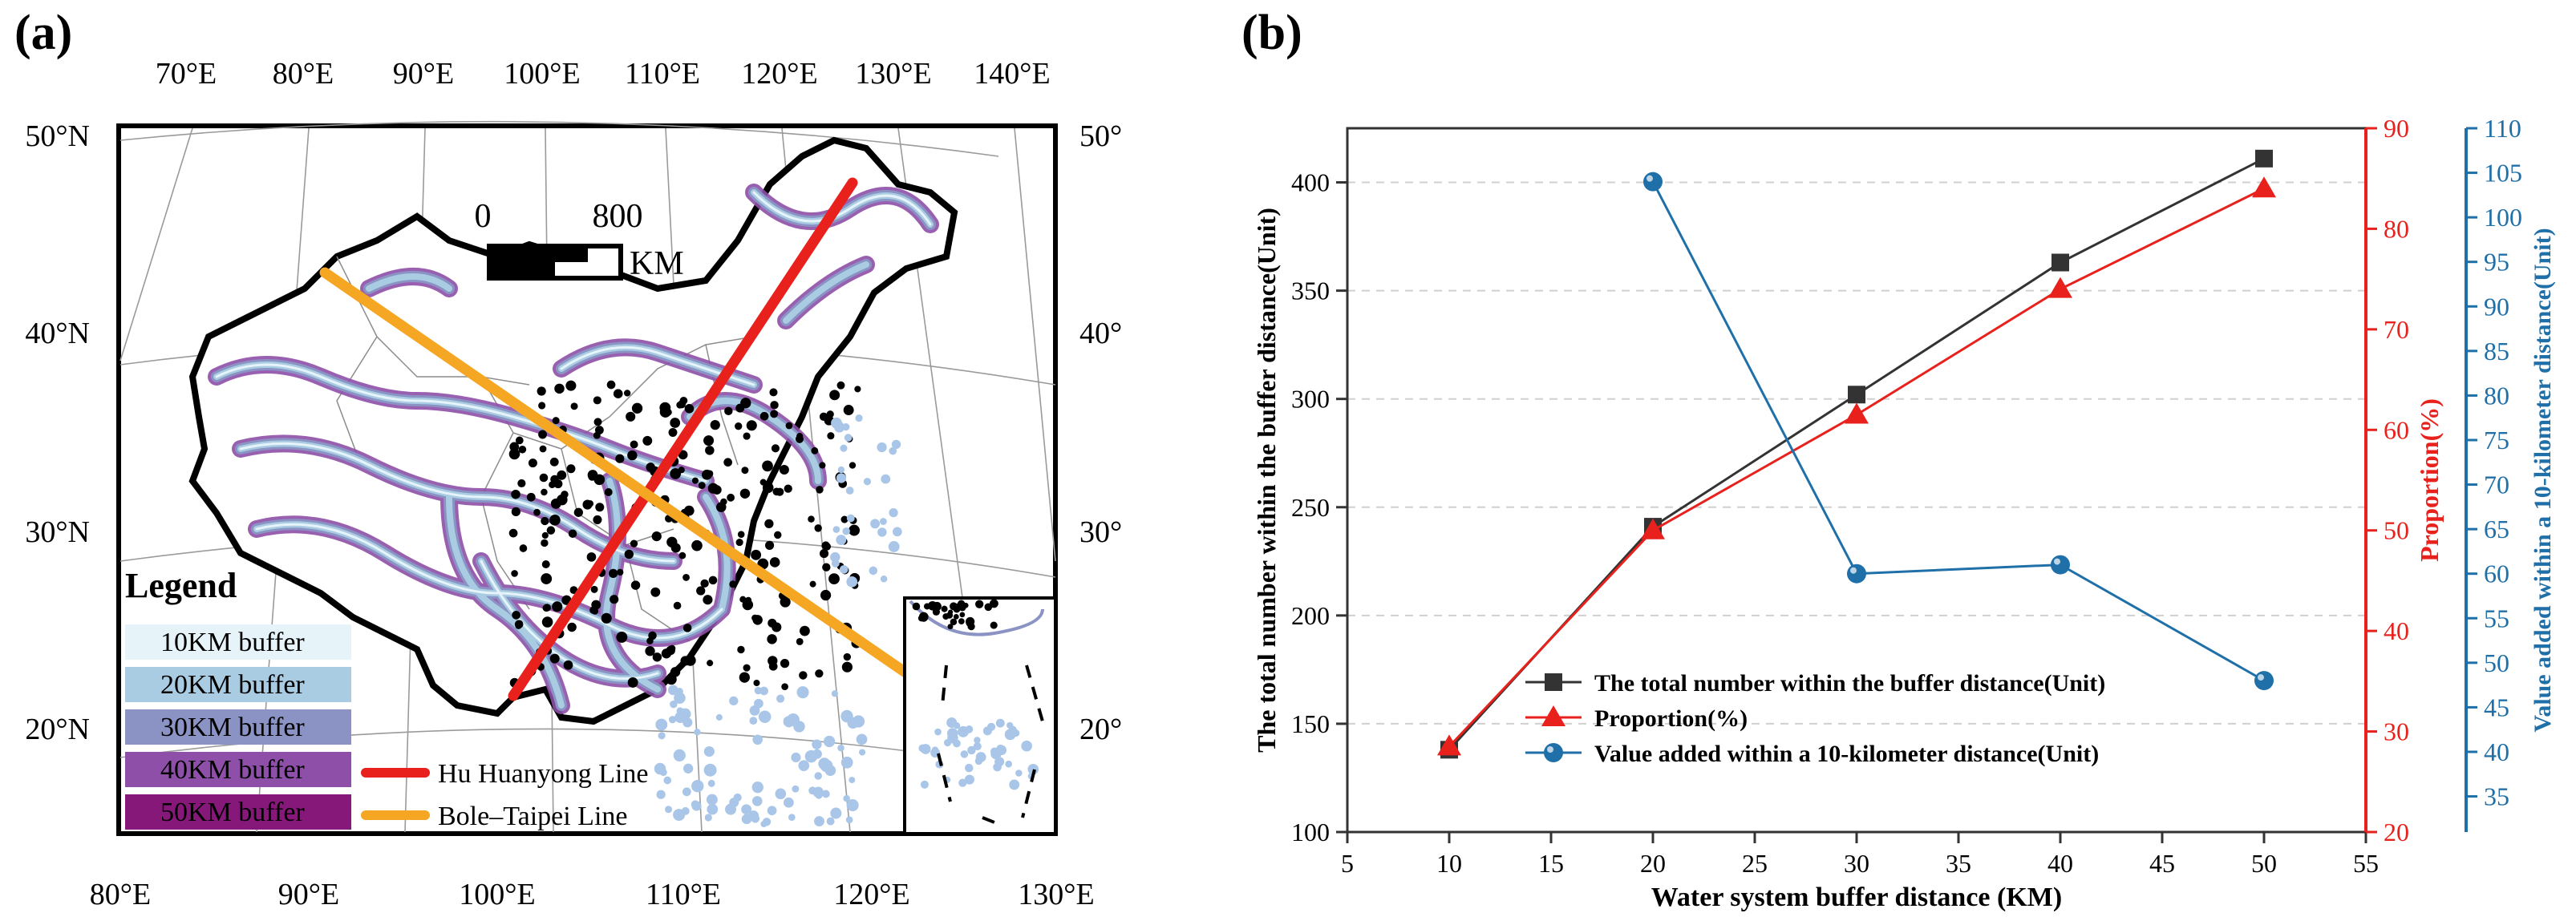  I want to click on x-tick-label: 45, so click(2162, 864).